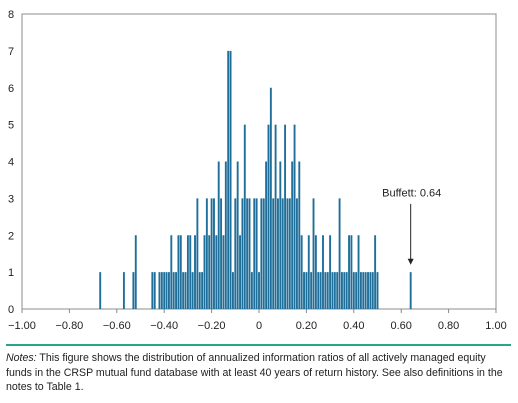 This screenshot has width=518, height=403. I want to click on x-tick-label: −0.80, so click(69, 326).